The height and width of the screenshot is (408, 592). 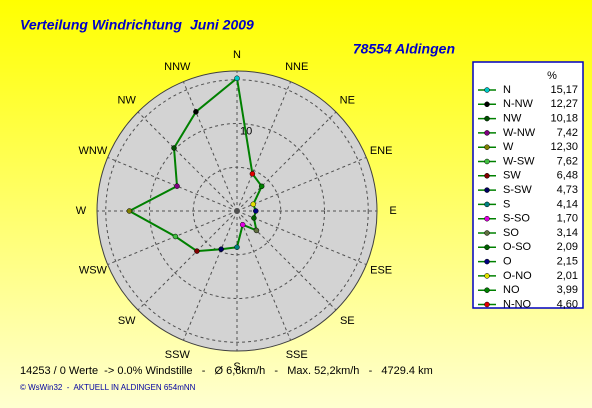 What do you see at coordinates (236, 367) in the screenshot?
I see `axis-label: S` at bounding box center [236, 367].